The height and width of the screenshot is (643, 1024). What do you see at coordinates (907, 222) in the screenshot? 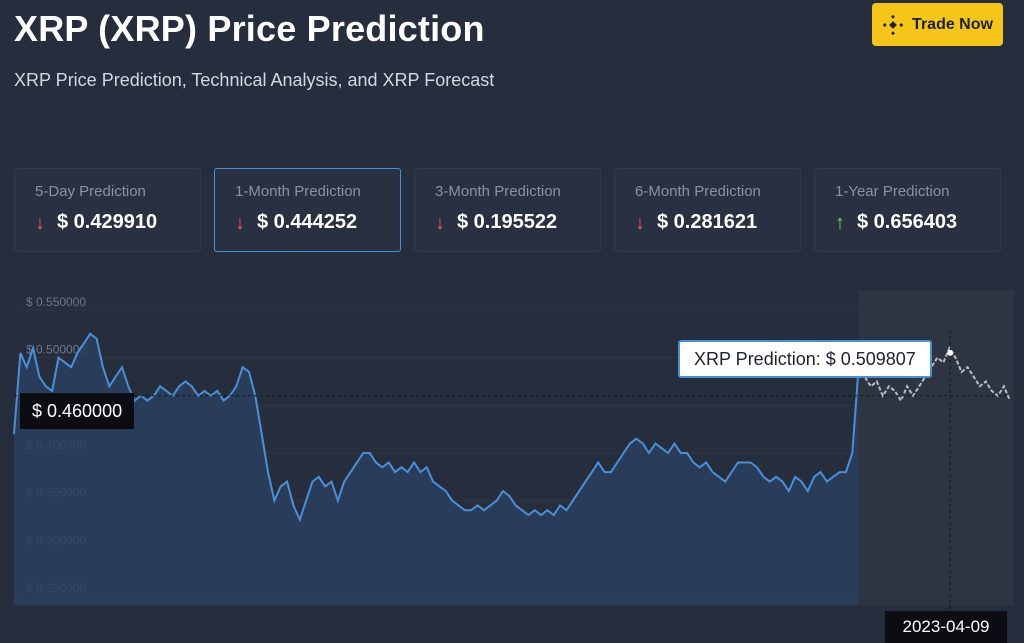
I see `card-value: $ 0.656403` at bounding box center [907, 222].